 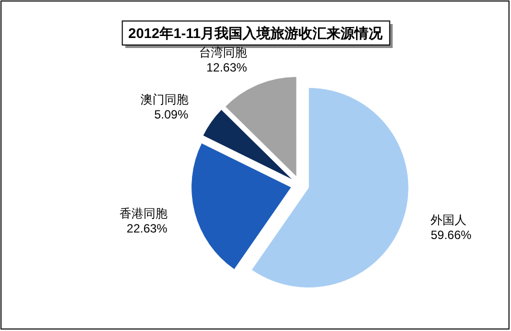 I want to click on data-label: 59.66%, so click(x=451, y=235).